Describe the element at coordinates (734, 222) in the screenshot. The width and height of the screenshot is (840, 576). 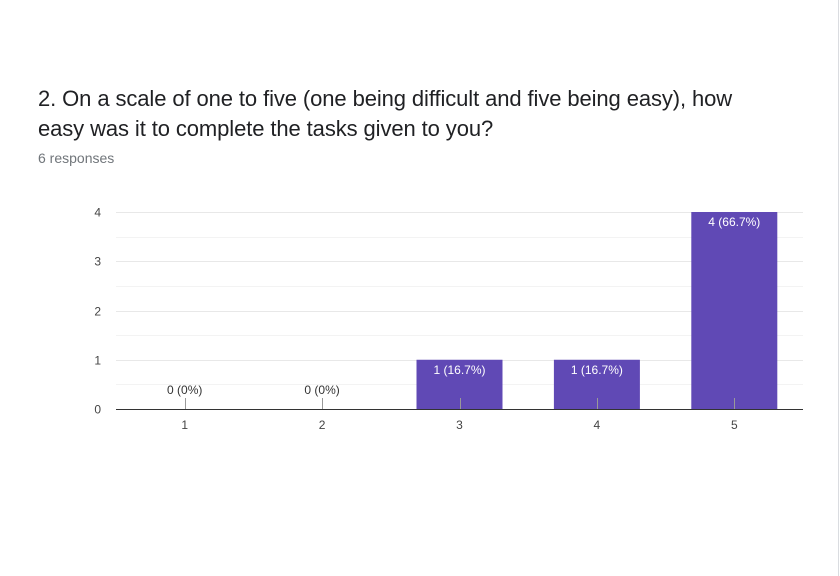
I see `data-label: 4 (66.7%)` at that location.